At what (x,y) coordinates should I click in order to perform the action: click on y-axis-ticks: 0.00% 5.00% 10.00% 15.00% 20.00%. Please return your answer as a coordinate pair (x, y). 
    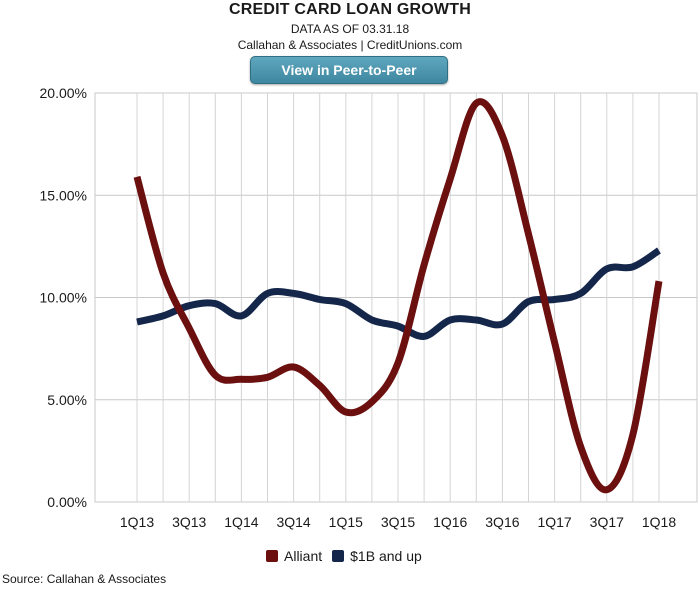
    Looking at the image, I should click on (63, 297).